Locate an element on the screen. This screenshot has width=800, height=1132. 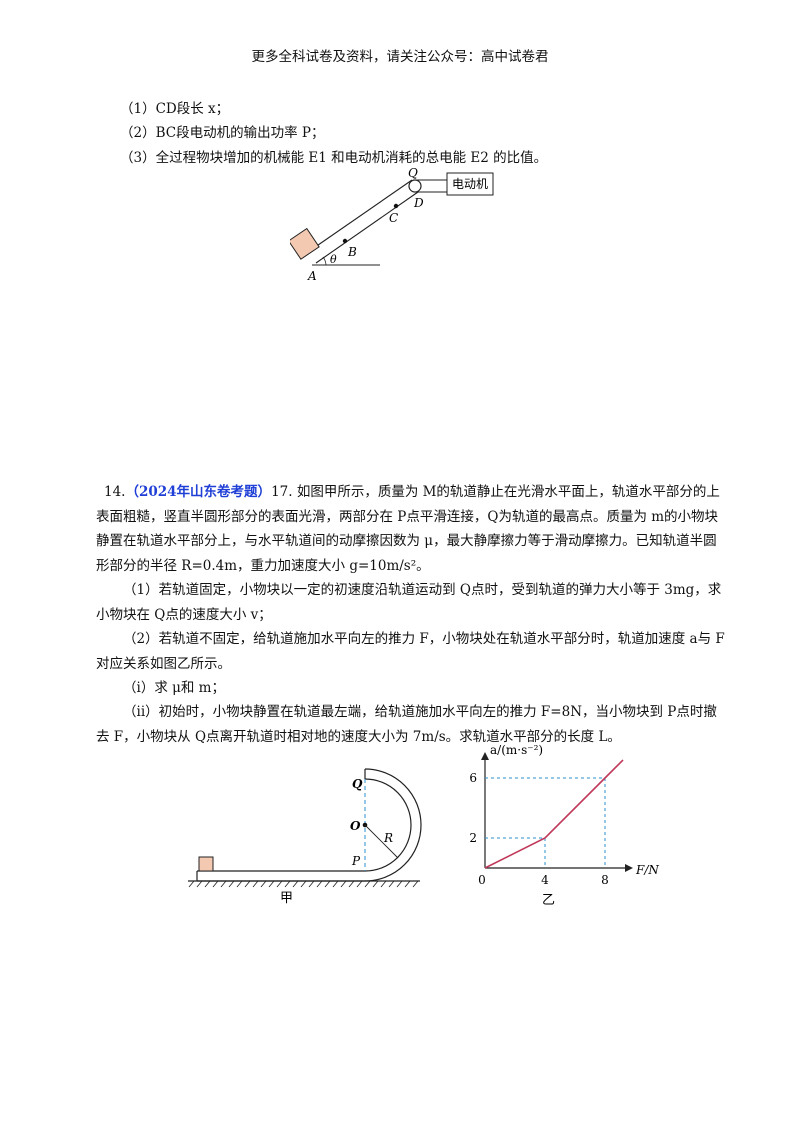
series-line is located at coordinates (554, 814).